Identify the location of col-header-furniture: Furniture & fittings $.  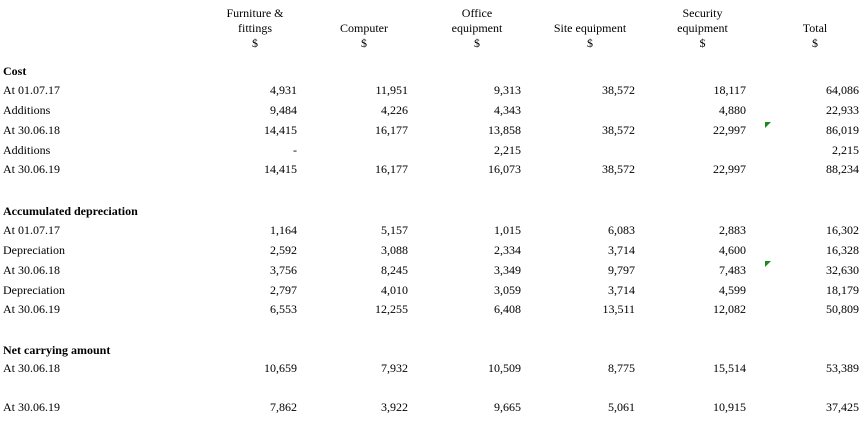
(255, 28).